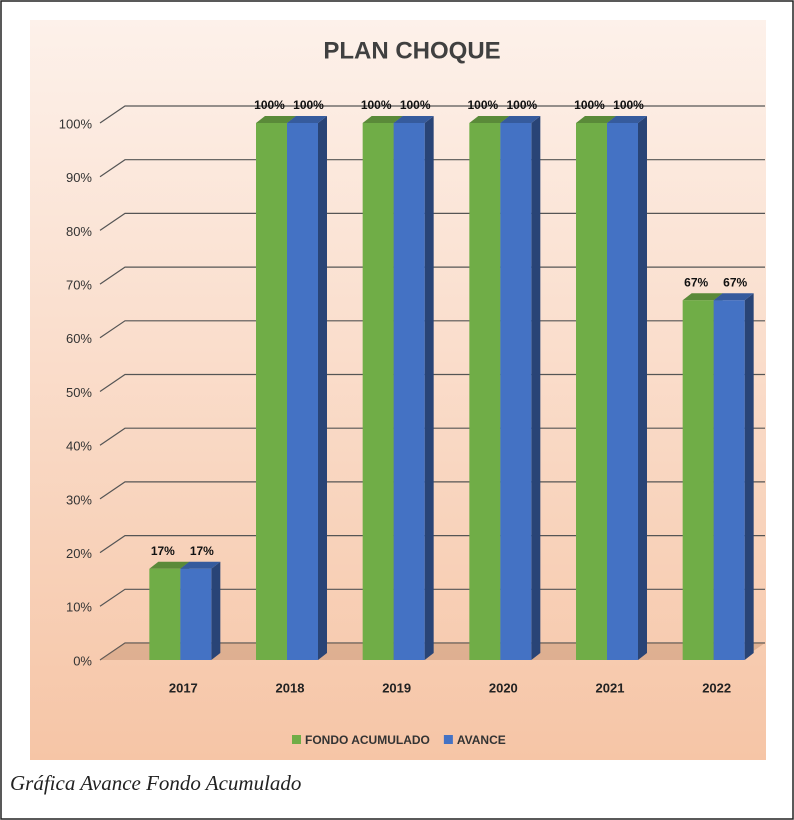 This screenshot has width=794, height=820. I want to click on y-tick-label: 90%, so click(79, 177).